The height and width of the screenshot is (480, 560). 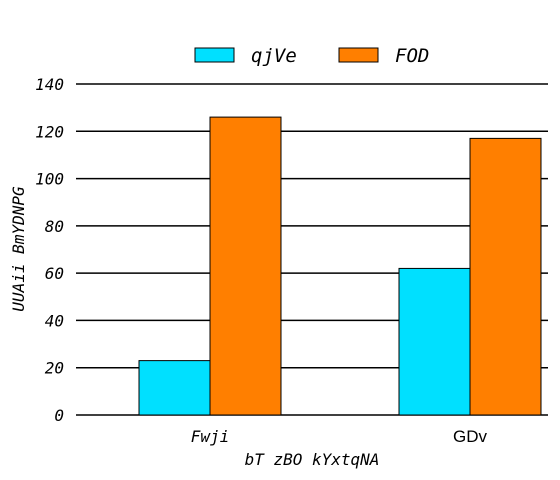 What do you see at coordinates (311, 56) in the screenshot?
I see `legend: qjVe FOD` at bounding box center [311, 56].